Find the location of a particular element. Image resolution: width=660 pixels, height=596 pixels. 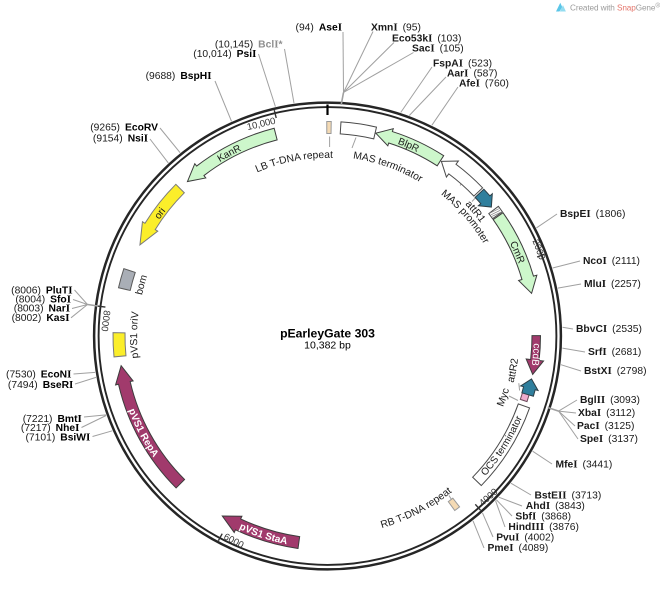

svg-text:XmnI(95): XmnI (95) is located at coordinates (396, 28).